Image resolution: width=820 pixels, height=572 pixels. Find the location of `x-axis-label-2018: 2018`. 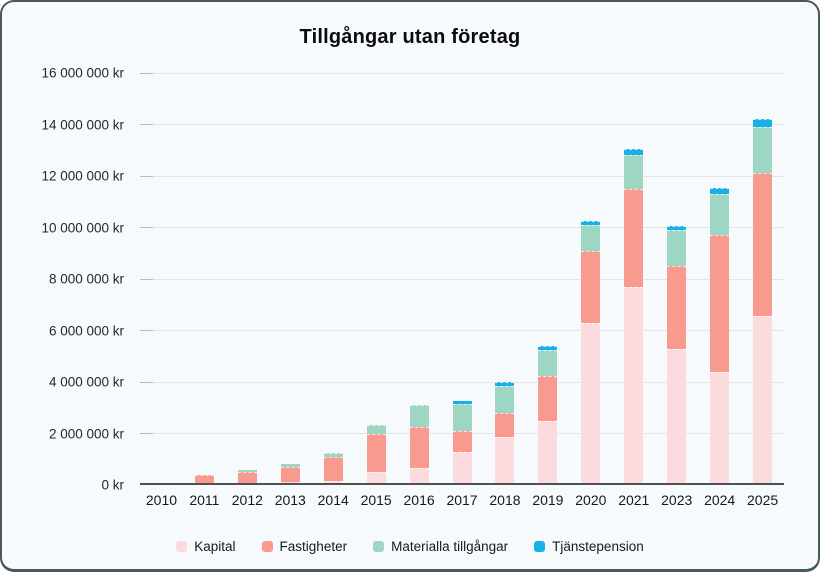

x-axis-label-2018: 2018 is located at coordinates (505, 500).